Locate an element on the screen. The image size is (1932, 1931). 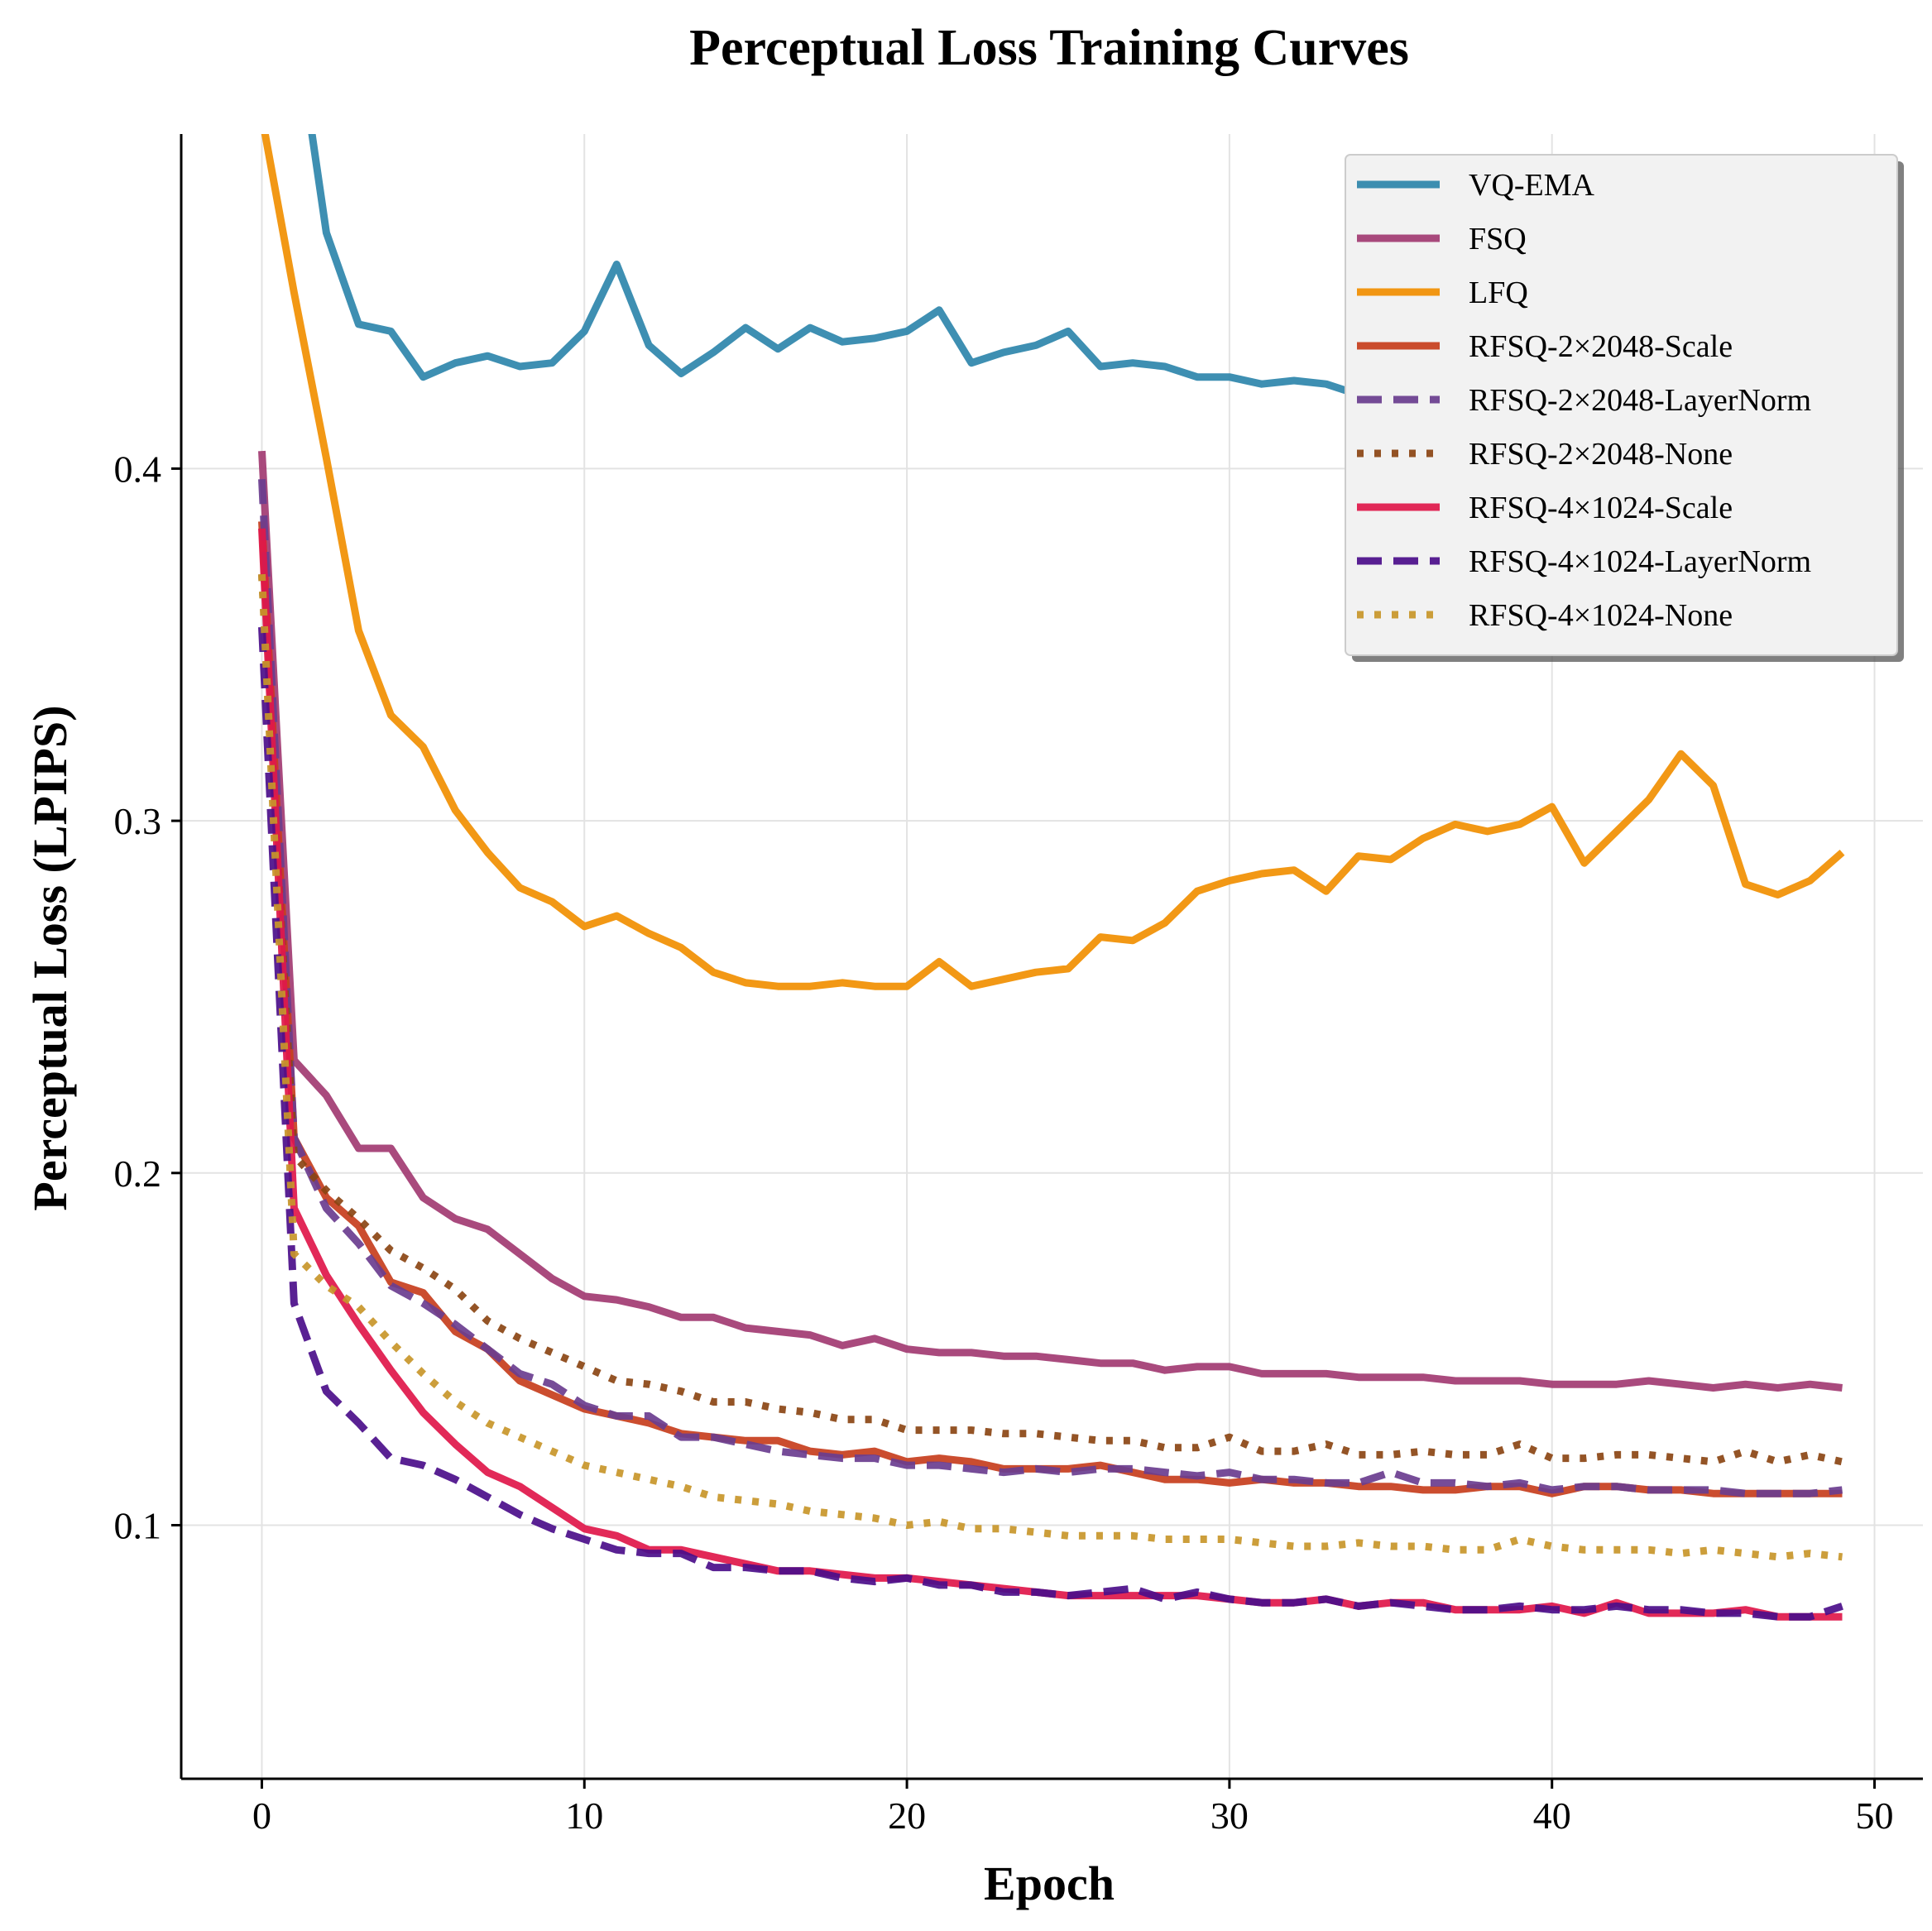
legend-label-rfsq-2-2048-layernorm: RFSQ-2×2048-LayerNorm is located at coordinates (1640, 400).